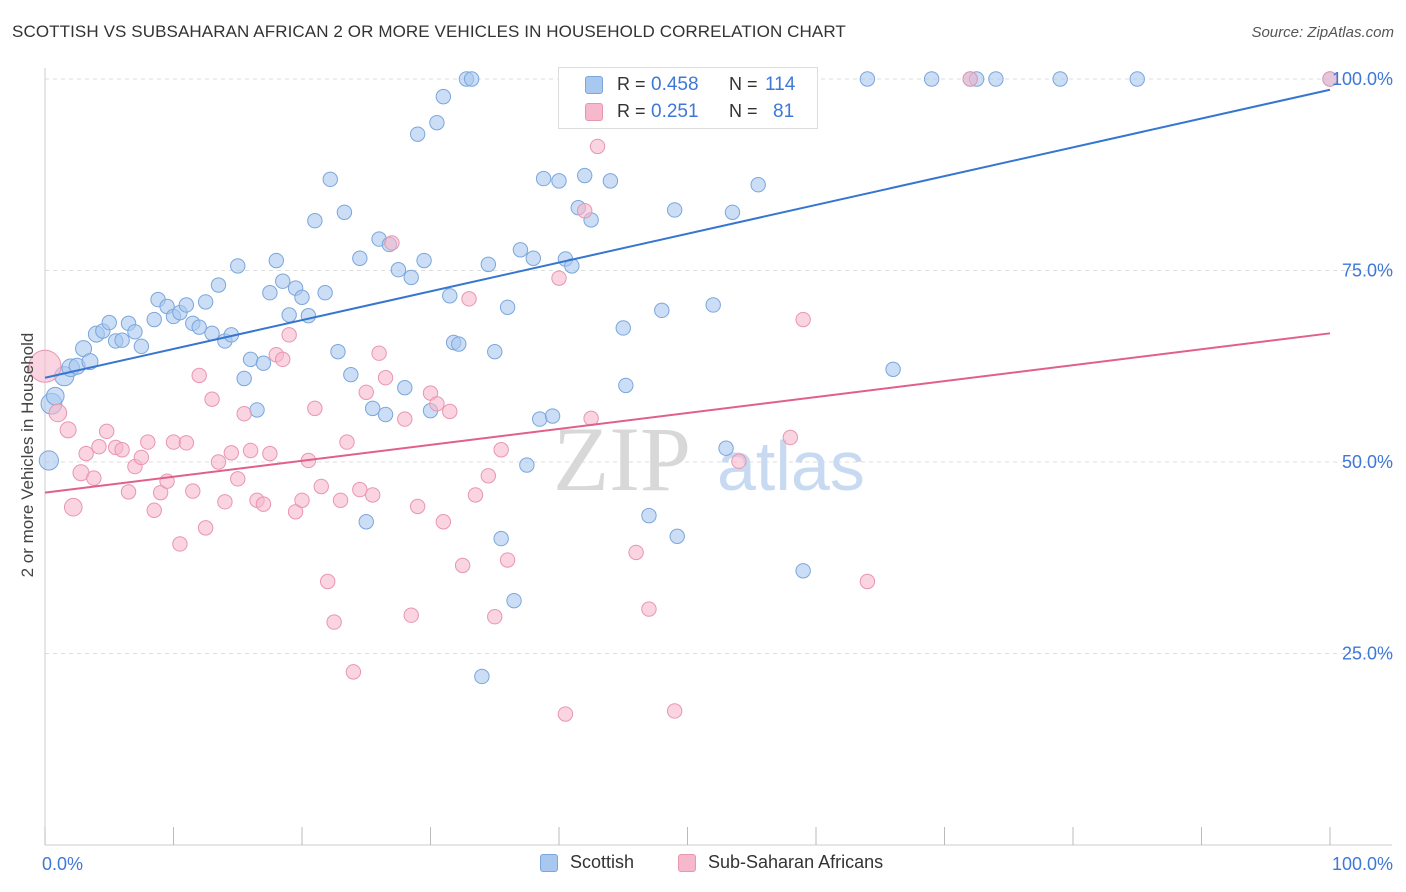  What do you see at coordinates (675, 84) in the screenshot?
I see `r-value: 0.458` at bounding box center [675, 84].